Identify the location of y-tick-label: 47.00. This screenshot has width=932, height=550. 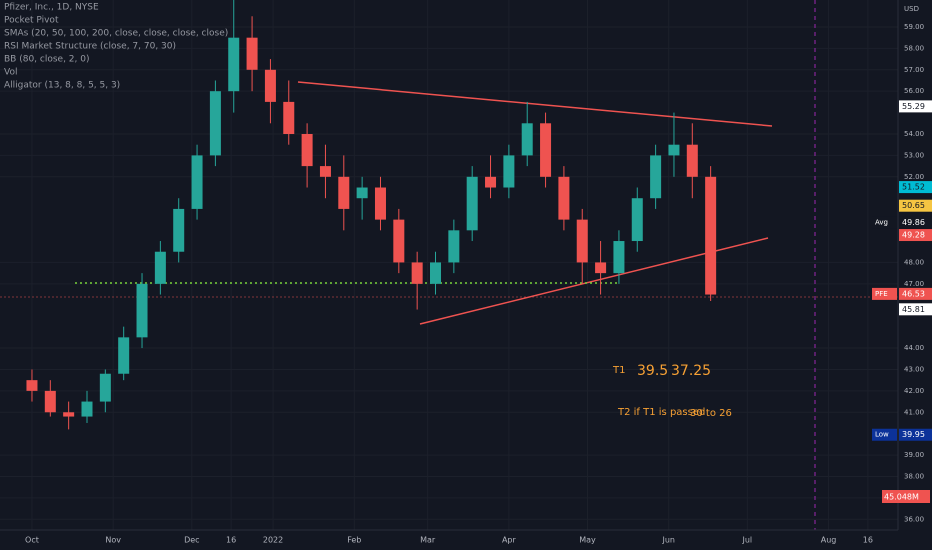
(914, 284).